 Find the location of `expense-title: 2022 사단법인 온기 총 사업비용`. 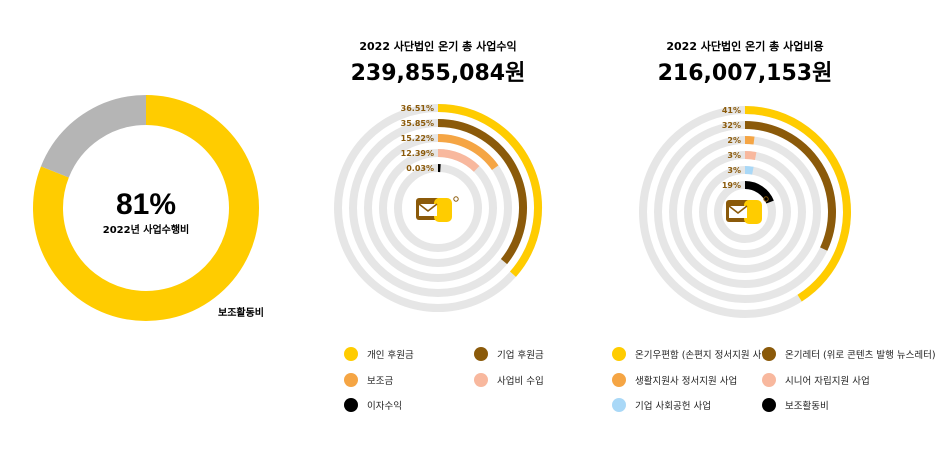

expense-title: 2022 사단법인 온기 총 사업비용 is located at coordinates (744, 46).